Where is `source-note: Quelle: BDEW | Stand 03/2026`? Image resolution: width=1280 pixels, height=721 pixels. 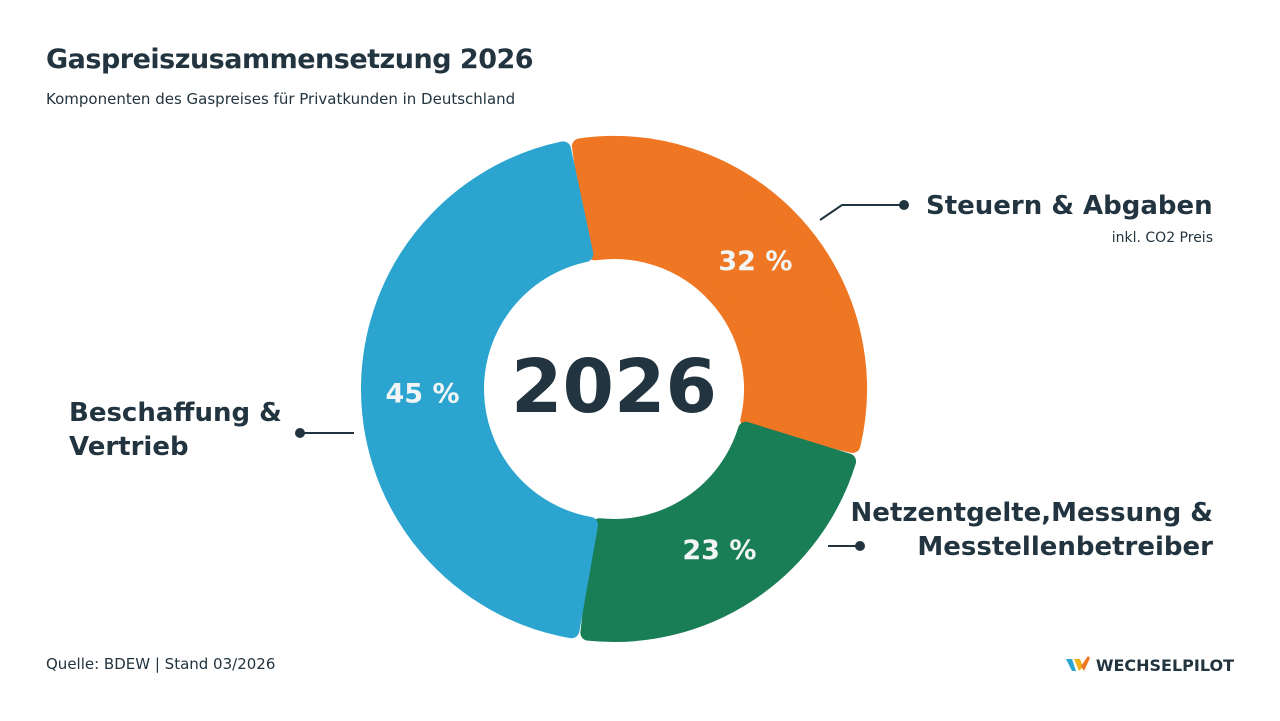 source-note: Quelle: BDEW | Stand 03/2026 is located at coordinates (161, 664).